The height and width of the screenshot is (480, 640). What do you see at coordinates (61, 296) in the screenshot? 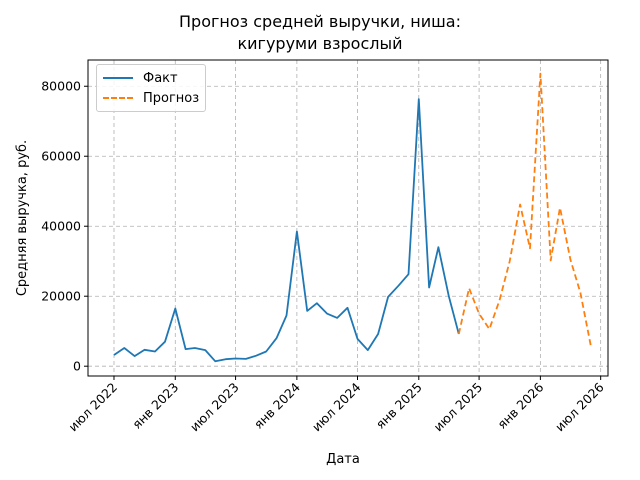
I see `y-tick-label: 20000` at bounding box center [61, 296].